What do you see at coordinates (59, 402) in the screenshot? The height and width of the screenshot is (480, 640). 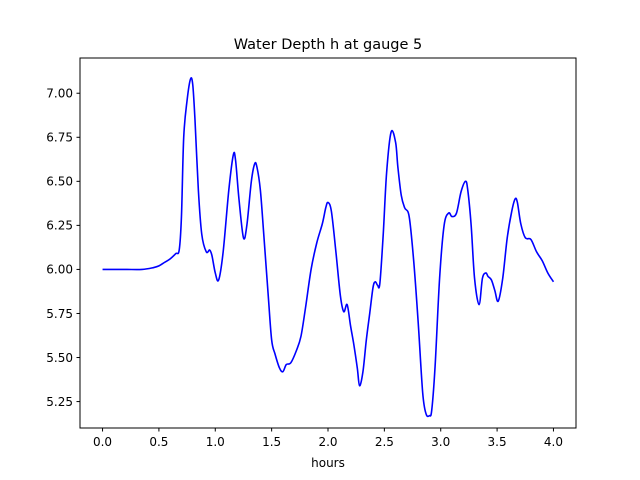 I see `y-tick-label: 5.25` at bounding box center [59, 402].